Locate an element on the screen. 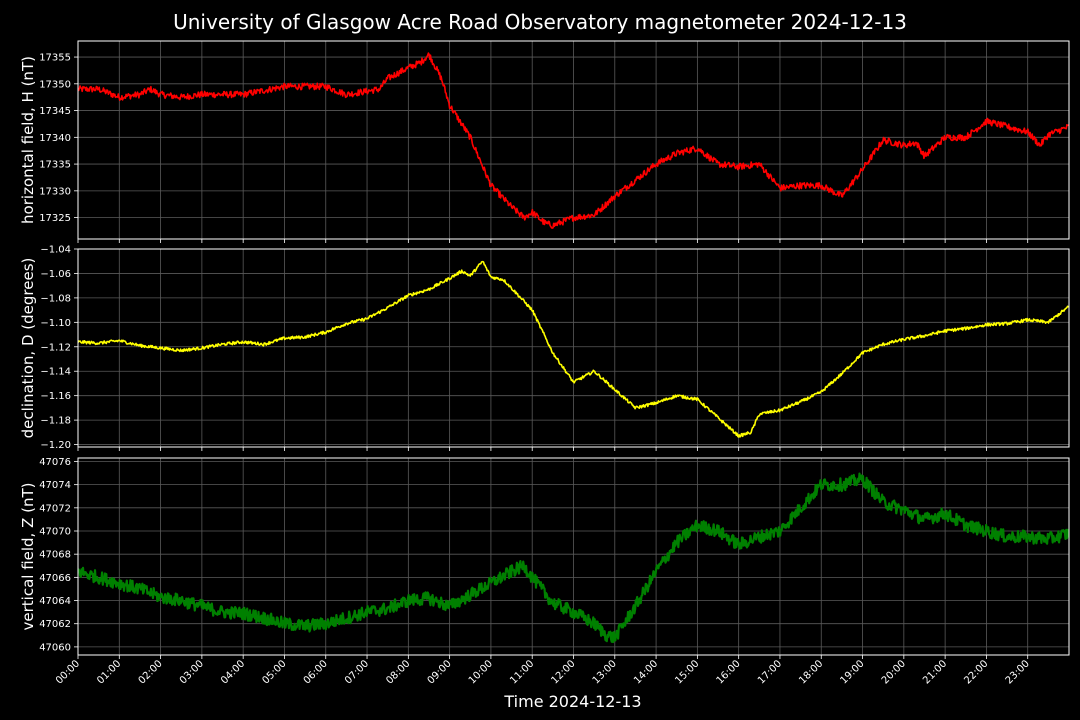 The width and height of the screenshot is (1080, 720). y-tick-label: 47060 is located at coordinates (55, 647).